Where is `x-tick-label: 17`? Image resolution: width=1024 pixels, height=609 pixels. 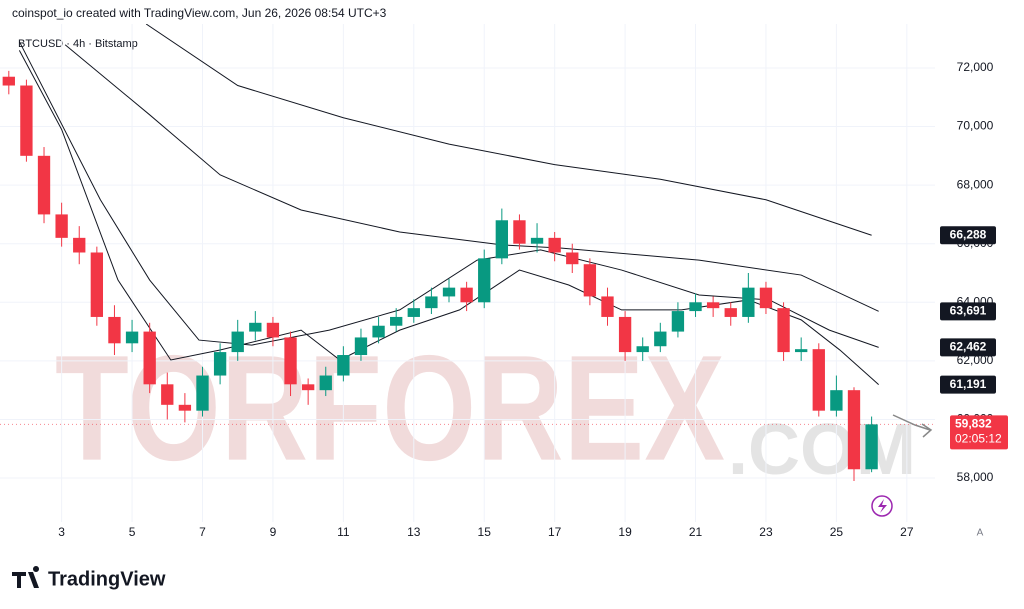
x-tick-label: 17 is located at coordinates (555, 532).